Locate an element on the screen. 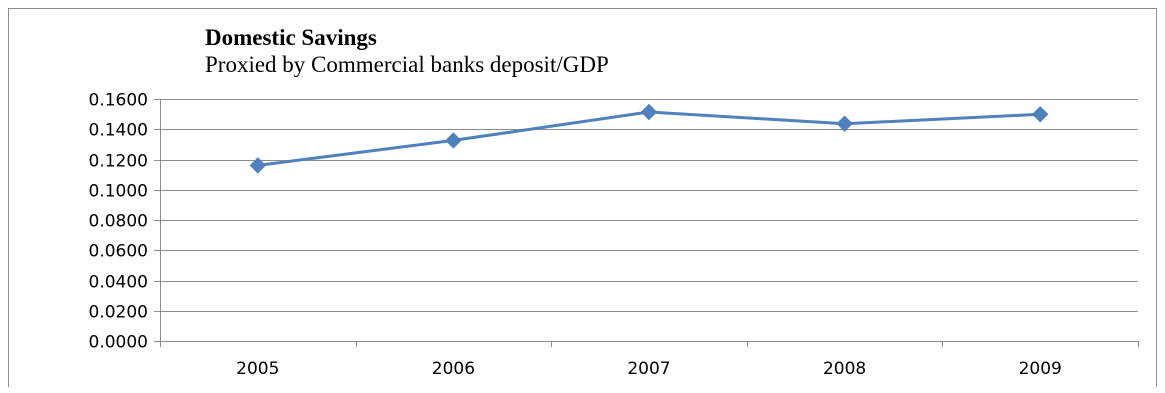 The width and height of the screenshot is (1165, 393). y-tick-label: 0.0400 is located at coordinates (118, 283).